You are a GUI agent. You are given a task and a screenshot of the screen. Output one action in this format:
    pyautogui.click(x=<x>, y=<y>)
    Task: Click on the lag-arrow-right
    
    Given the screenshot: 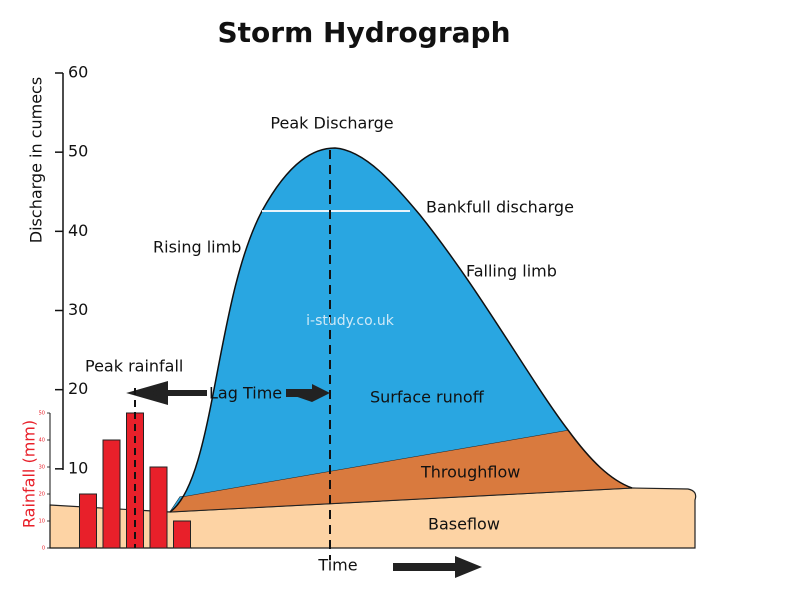 What is the action you would take?
    pyautogui.click(x=308, y=393)
    